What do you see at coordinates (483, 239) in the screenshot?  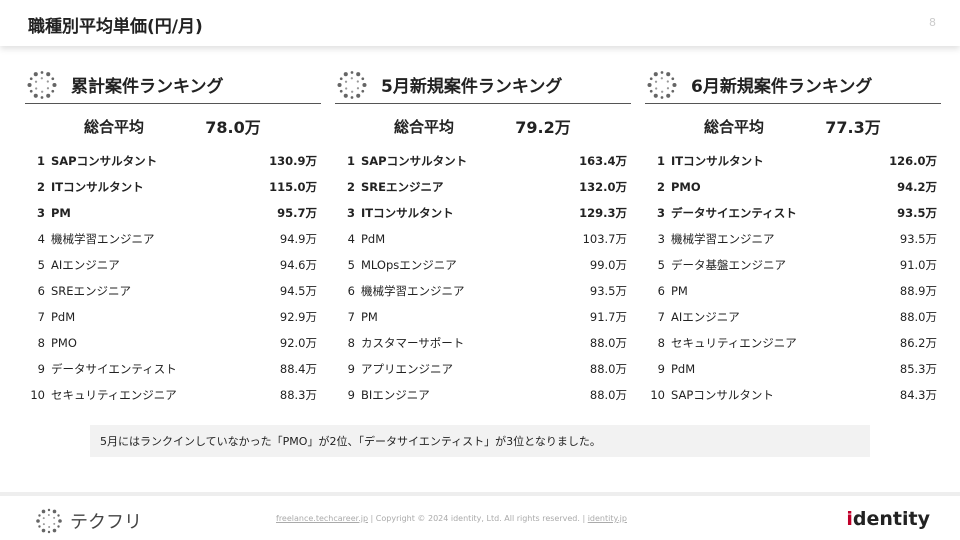 I see `ranking-row: 4 PdM 103.7万` at bounding box center [483, 239].